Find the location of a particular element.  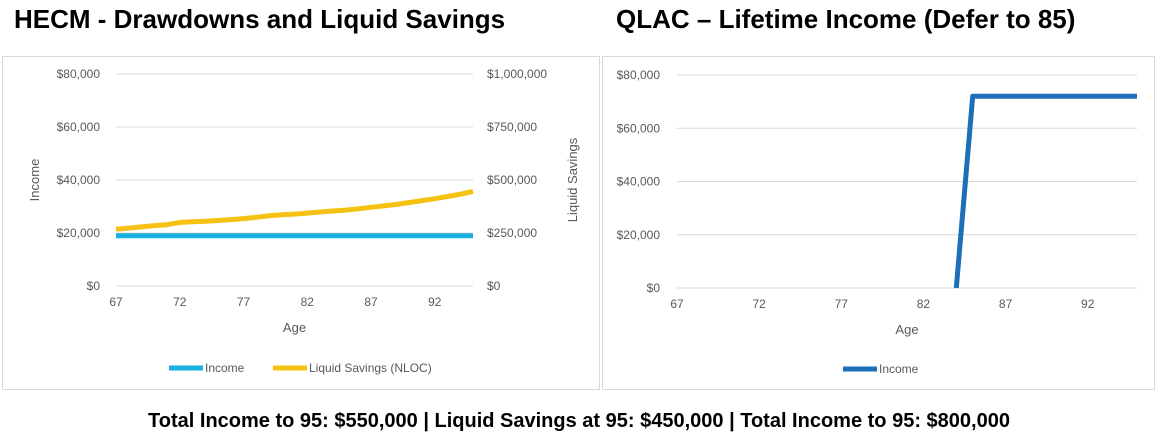

y2-tick-label: $500,000 is located at coordinates (512, 180).